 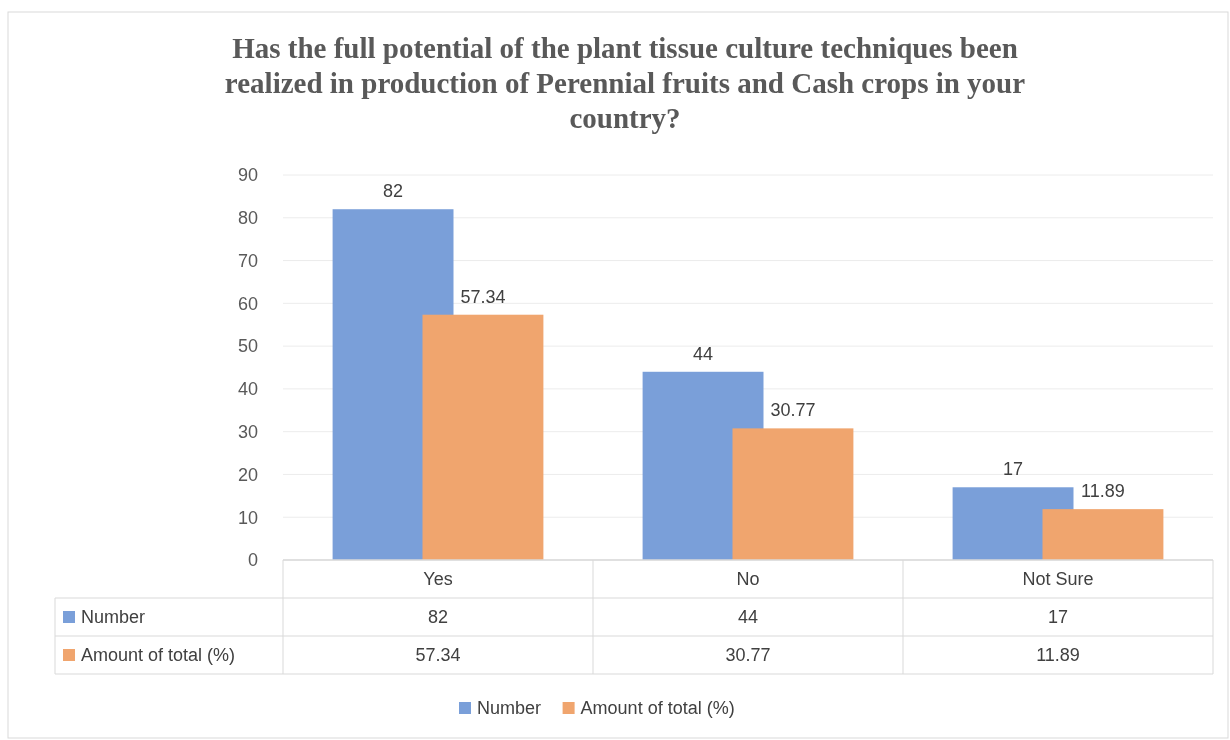 I want to click on data-label: 11.89, so click(x=1058, y=655).